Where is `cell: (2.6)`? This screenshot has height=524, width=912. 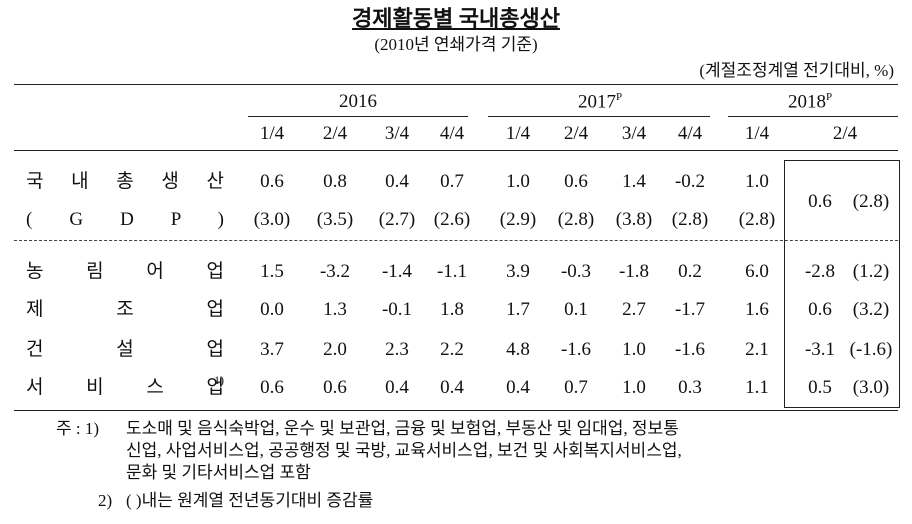
cell: (2.6) is located at coordinates (452, 219).